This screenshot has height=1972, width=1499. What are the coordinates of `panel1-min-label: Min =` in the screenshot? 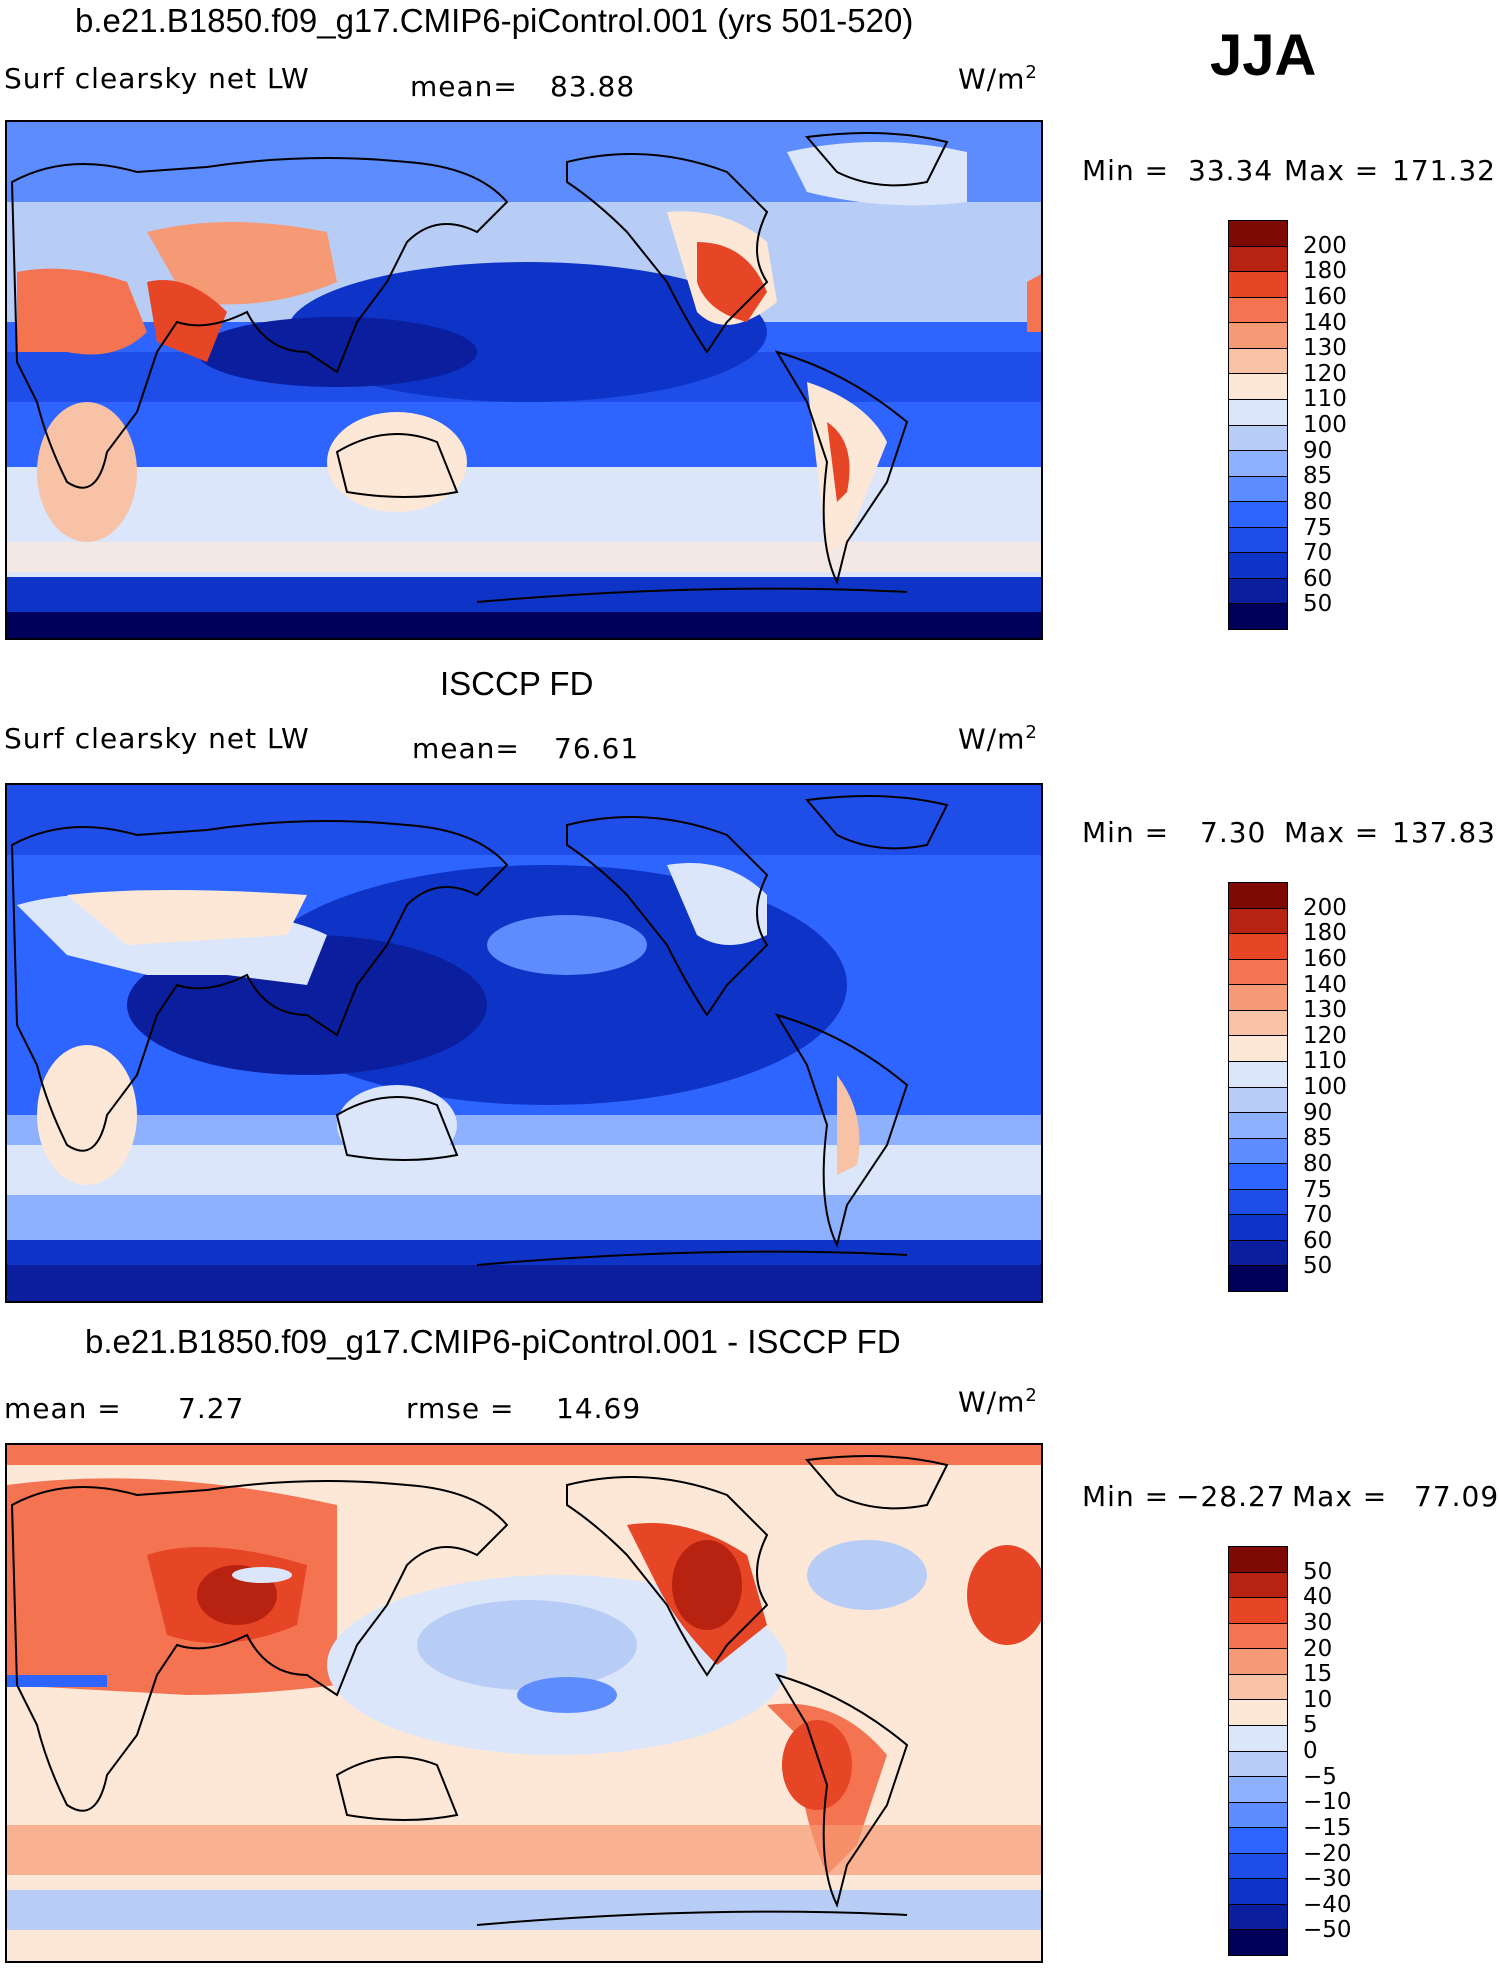 It's located at (1126, 170).